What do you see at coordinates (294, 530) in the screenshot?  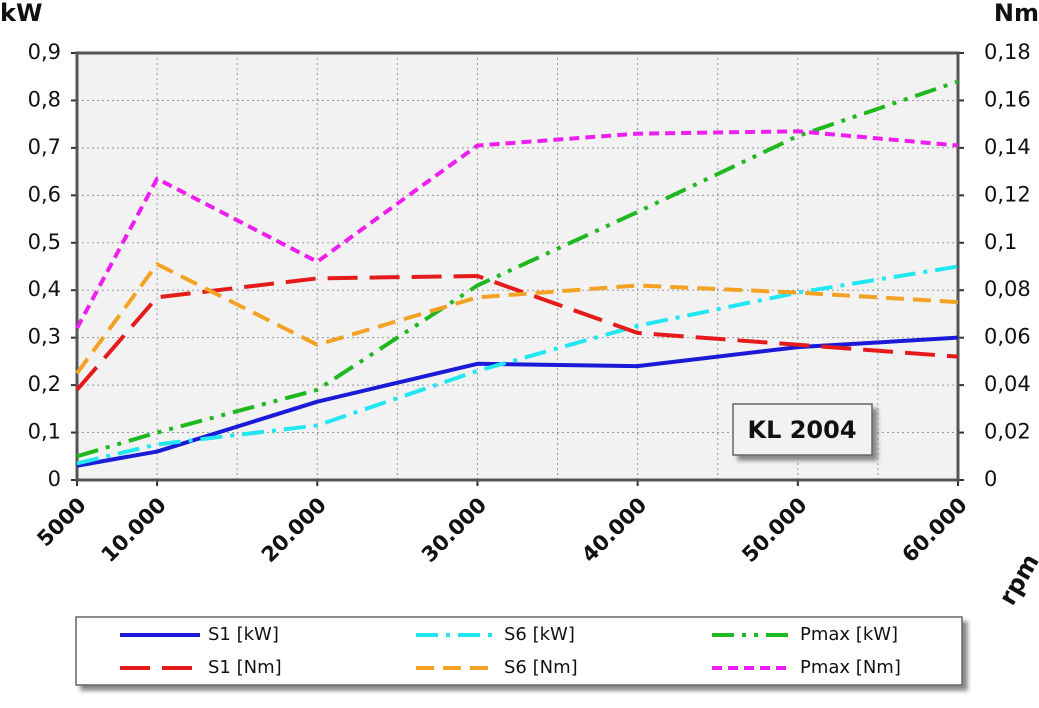 I see `x-tick-label: 20.000` at bounding box center [294, 530].